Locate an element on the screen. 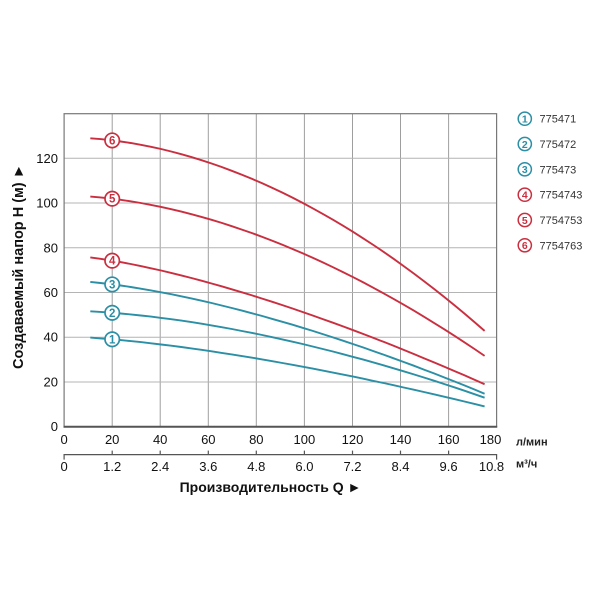 This screenshot has width=600, height=600. svg-text: 3.6 is located at coordinates (208, 466).